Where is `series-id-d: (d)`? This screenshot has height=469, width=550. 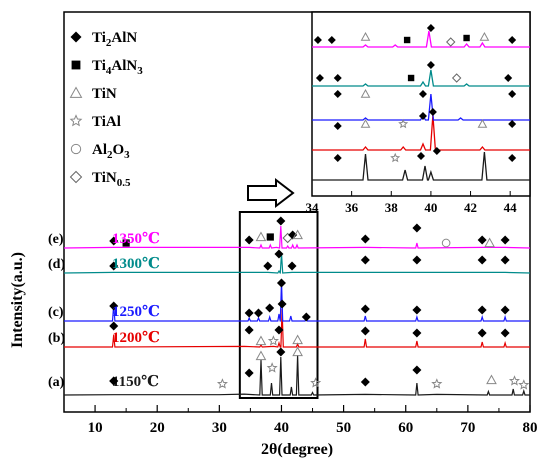
series-id-d: (d) is located at coordinates (56, 264).